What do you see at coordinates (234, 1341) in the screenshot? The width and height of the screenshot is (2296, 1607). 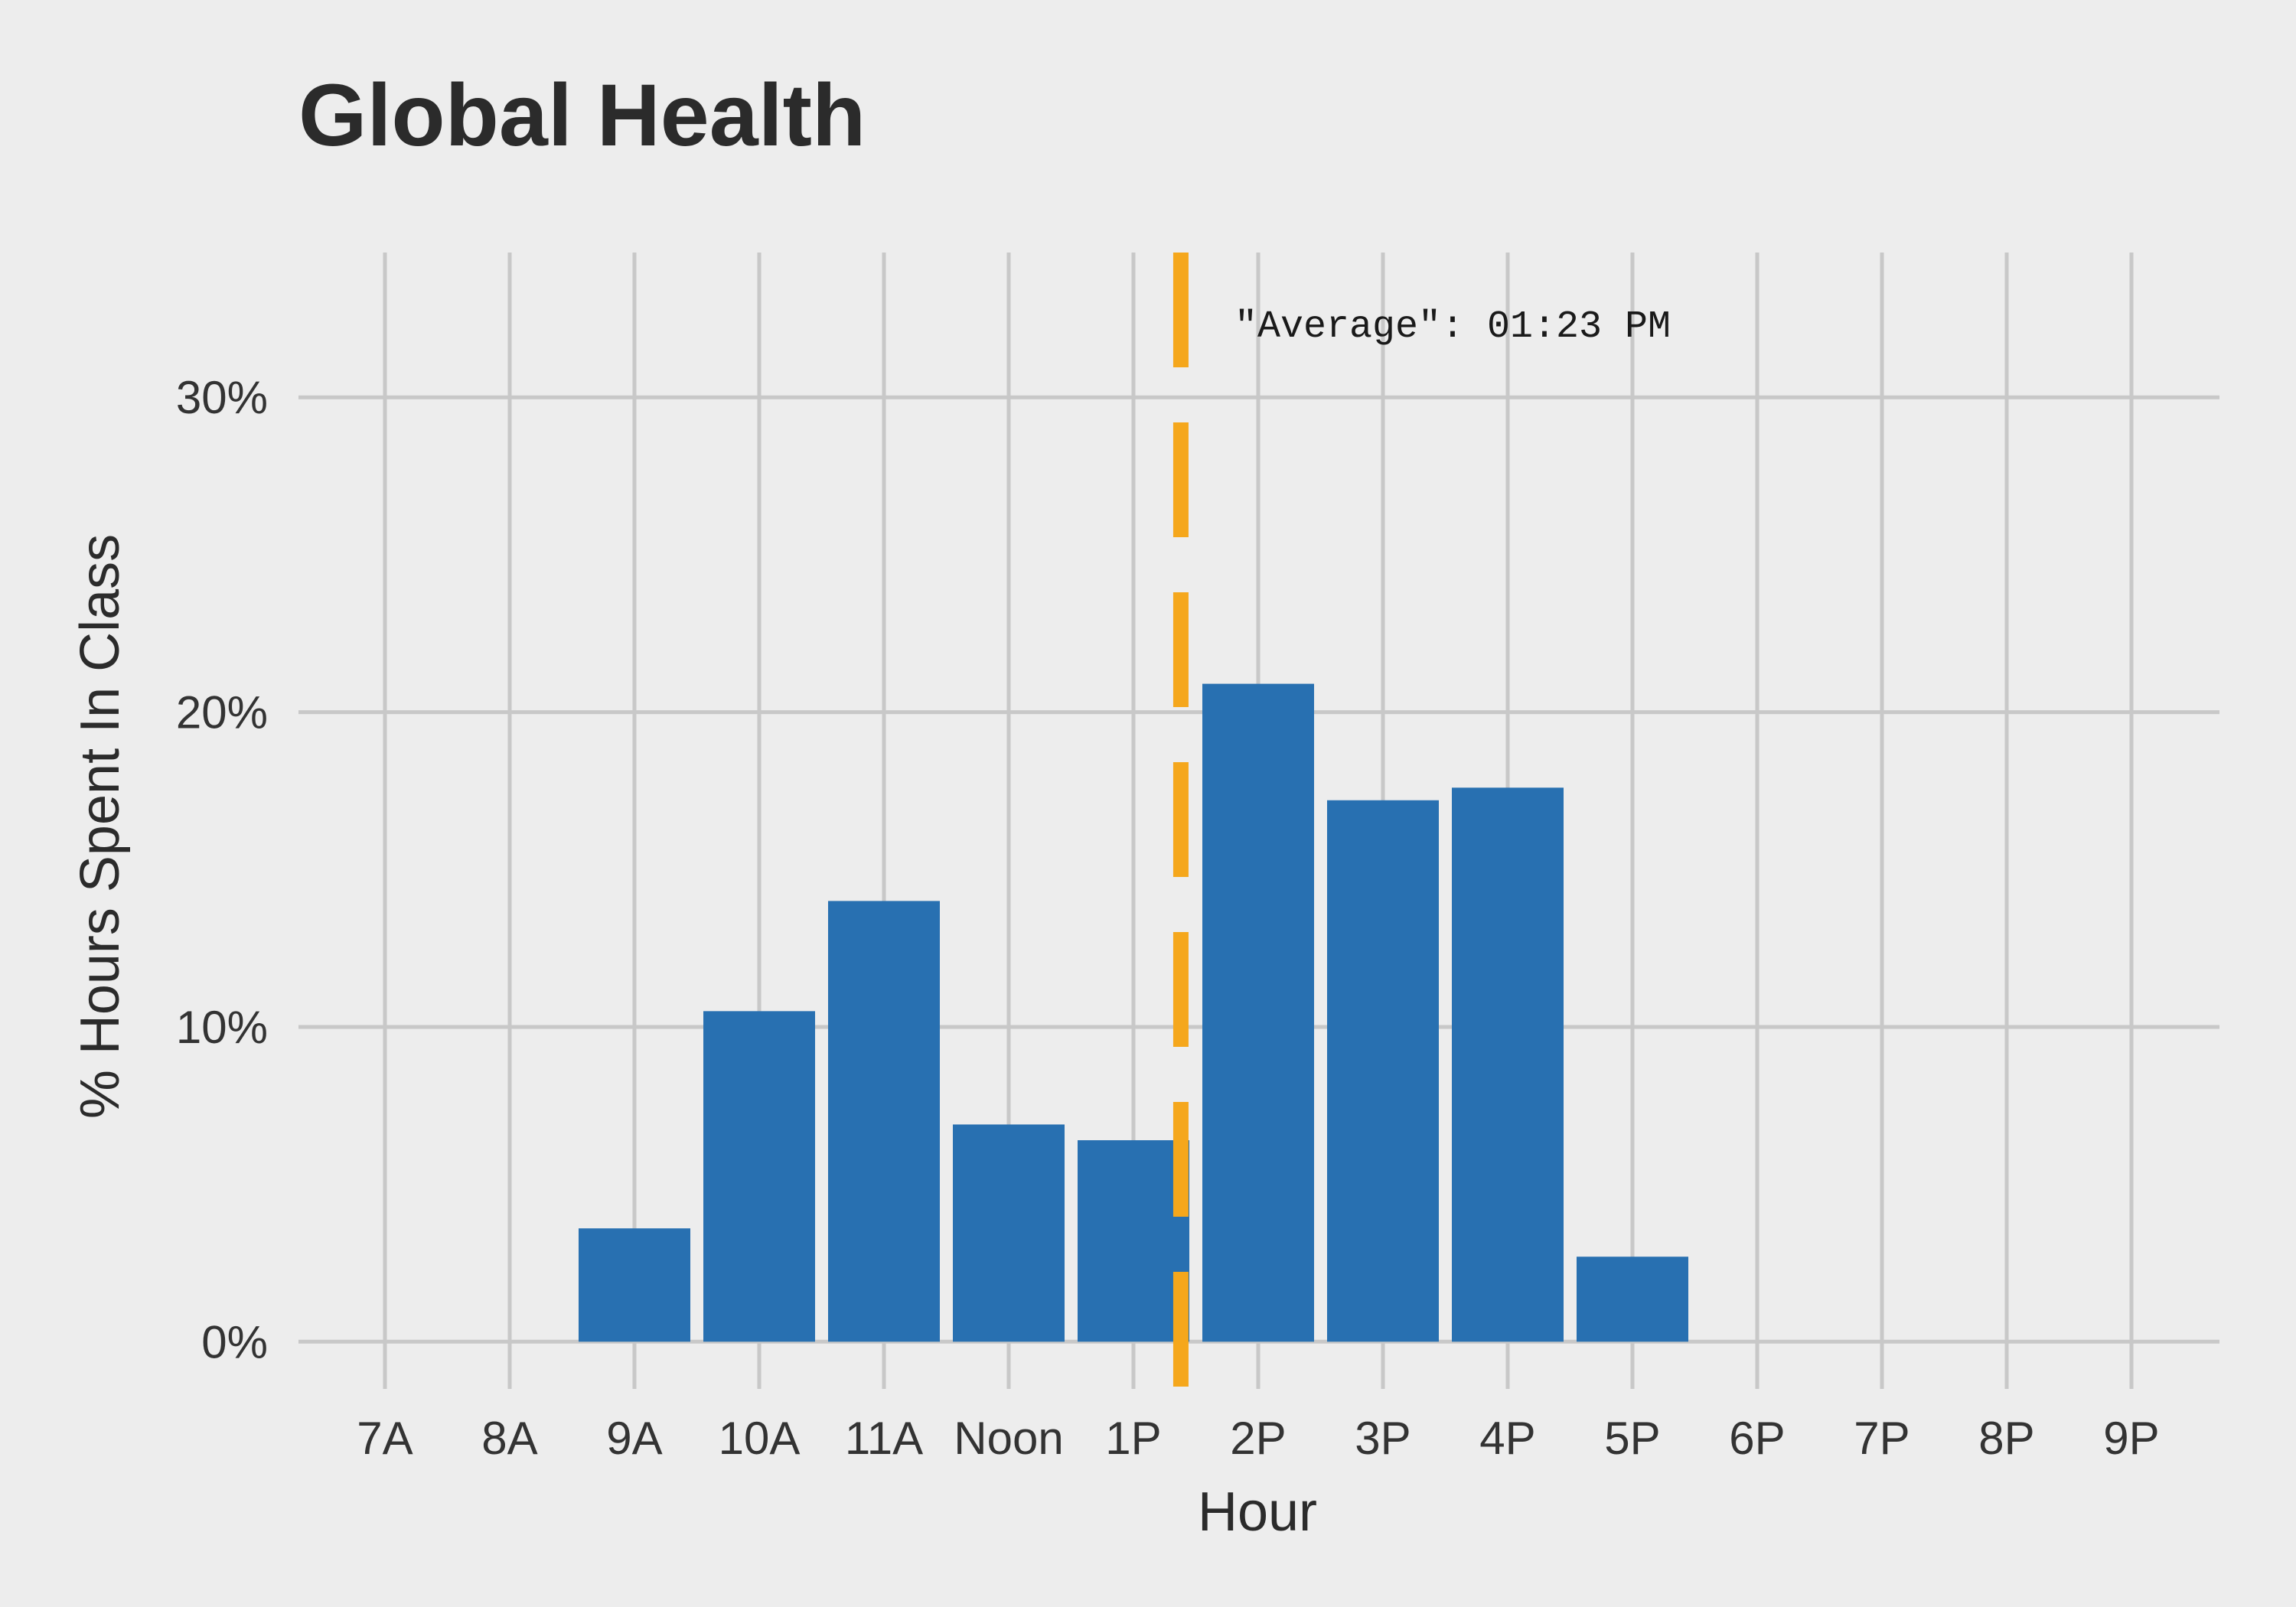 I see `y-tick-label: 0%` at bounding box center [234, 1341].